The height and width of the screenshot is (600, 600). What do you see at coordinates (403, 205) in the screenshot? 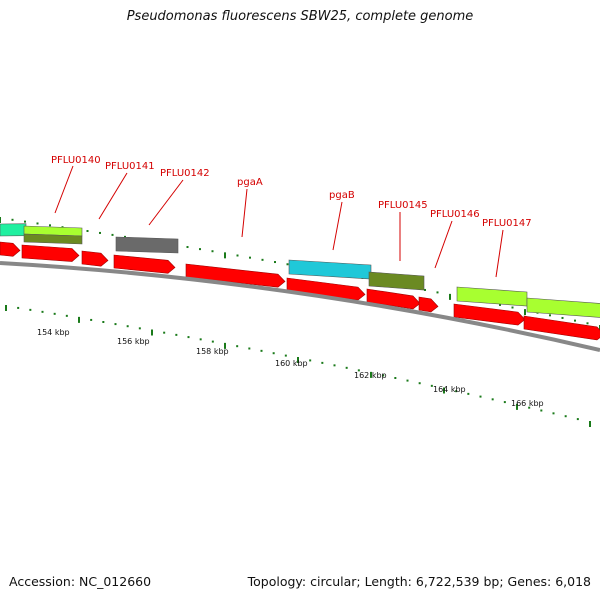
I see `gene-label-pflu0145: PFLU0145` at bounding box center [403, 205].